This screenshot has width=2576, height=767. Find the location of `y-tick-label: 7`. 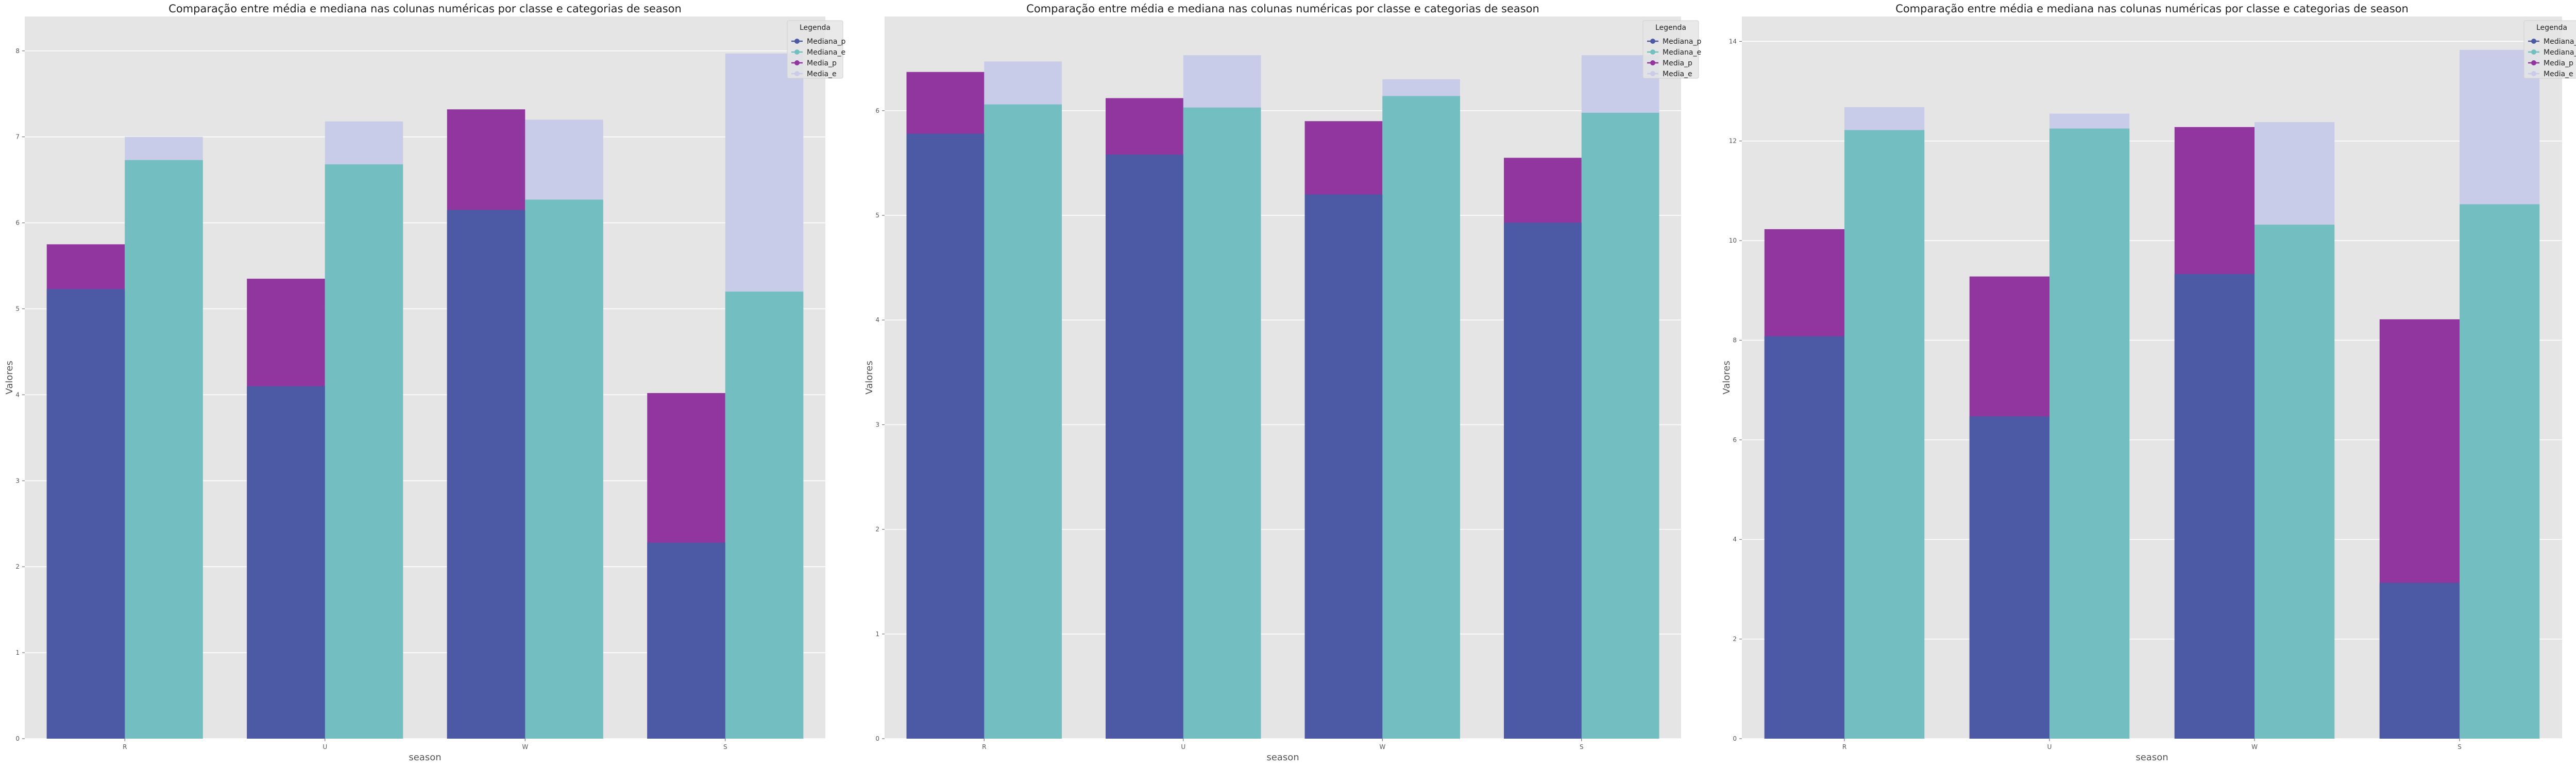

y-tick-label: 7 is located at coordinates (17, 137).